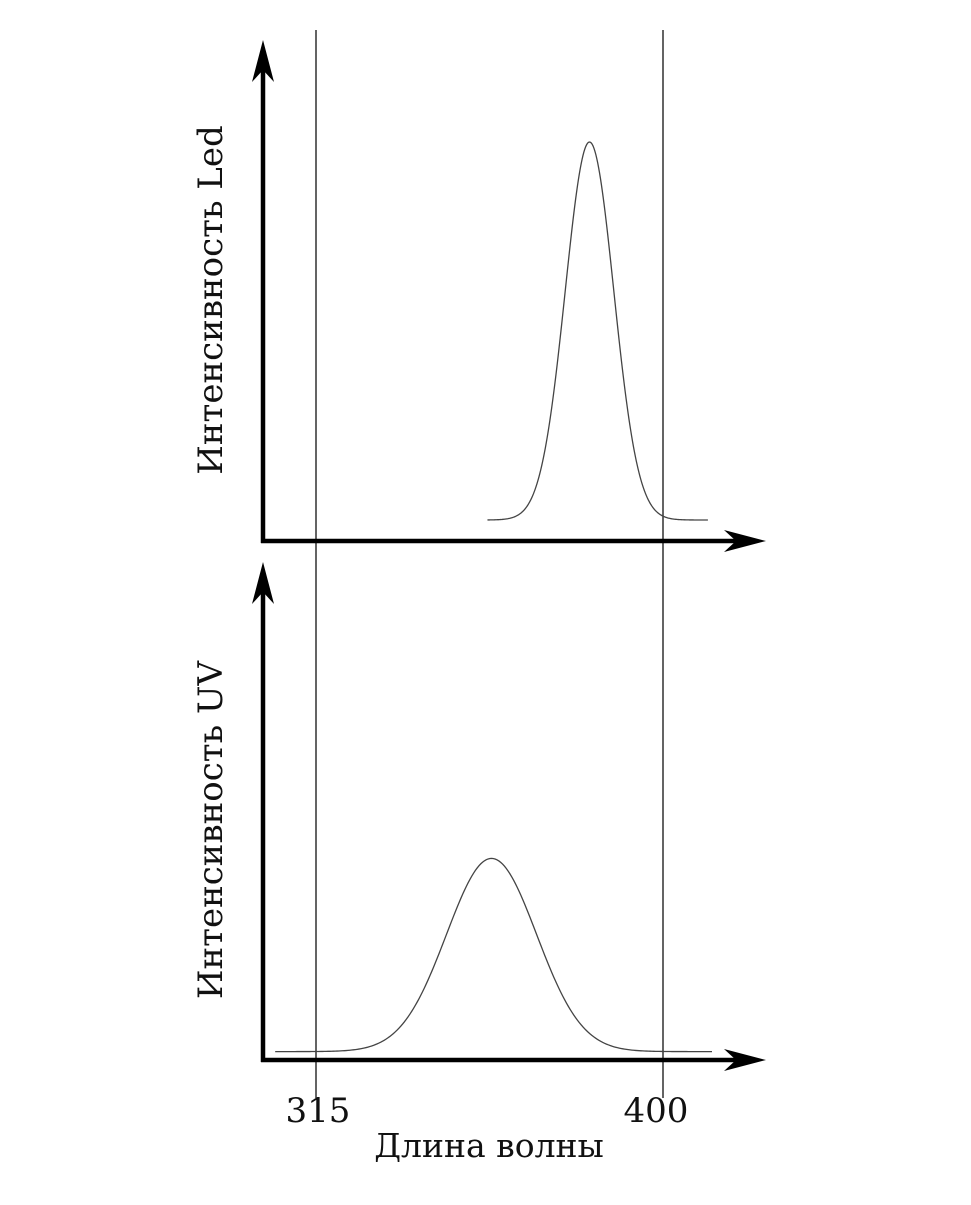 The image size is (971, 1205). Describe the element at coordinates (211, 300) in the screenshot. I see `top-y-axis-label: Интенсивность Led` at that location.